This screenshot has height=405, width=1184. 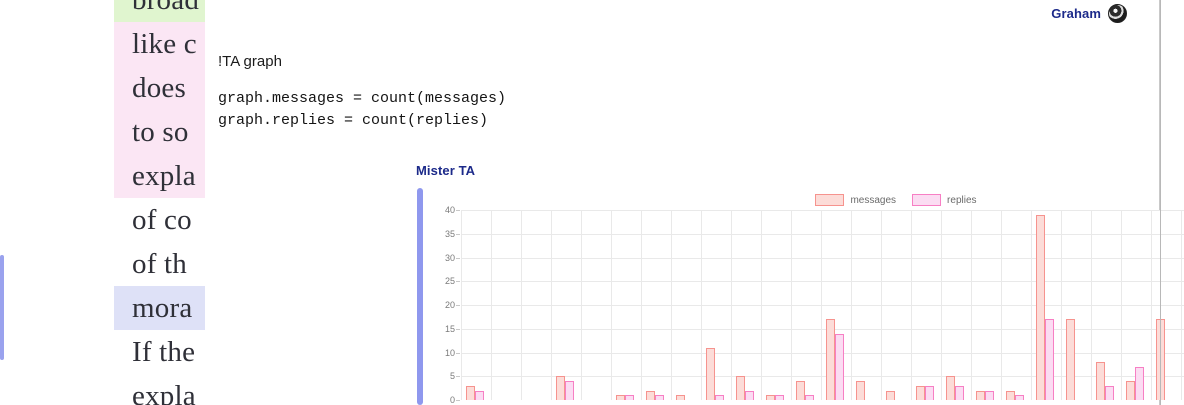 I want to click on legend-item-replies: replies, so click(x=944, y=200).